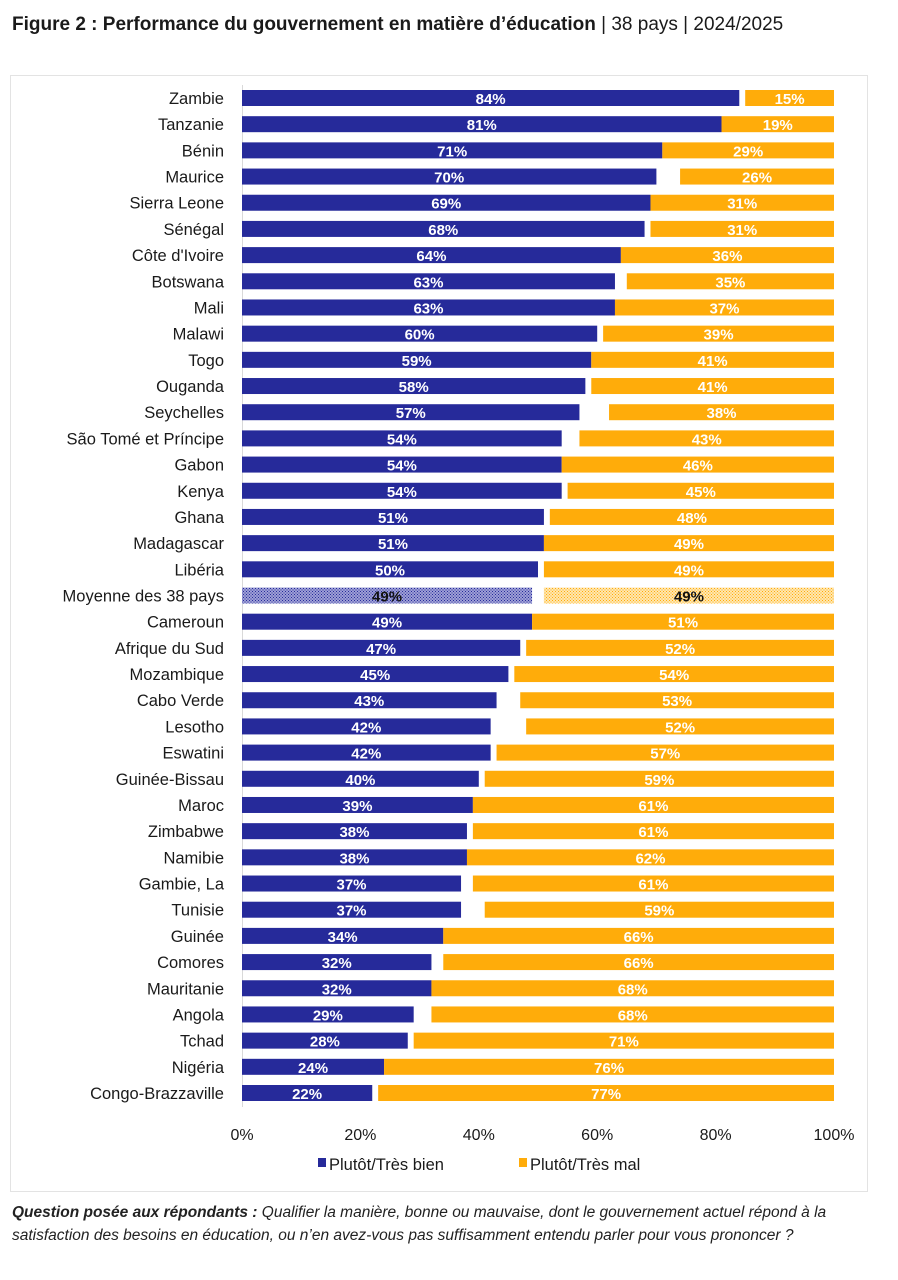 The width and height of the screenshot is (898, 1280). I want to click on category-label: Tunisie, so click(197, 911).